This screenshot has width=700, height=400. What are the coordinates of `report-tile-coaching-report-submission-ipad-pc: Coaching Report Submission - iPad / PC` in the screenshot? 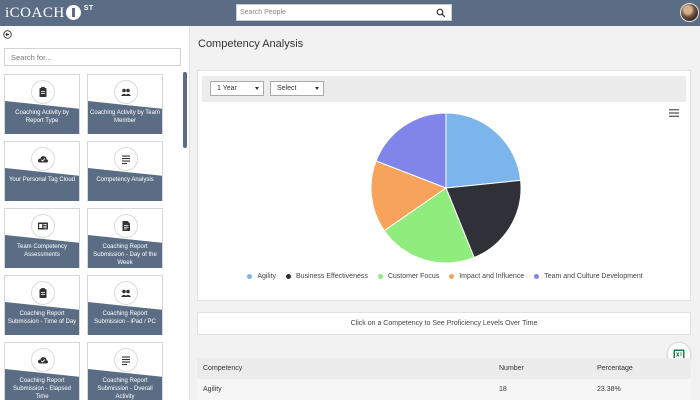 It's located at (125, 305).